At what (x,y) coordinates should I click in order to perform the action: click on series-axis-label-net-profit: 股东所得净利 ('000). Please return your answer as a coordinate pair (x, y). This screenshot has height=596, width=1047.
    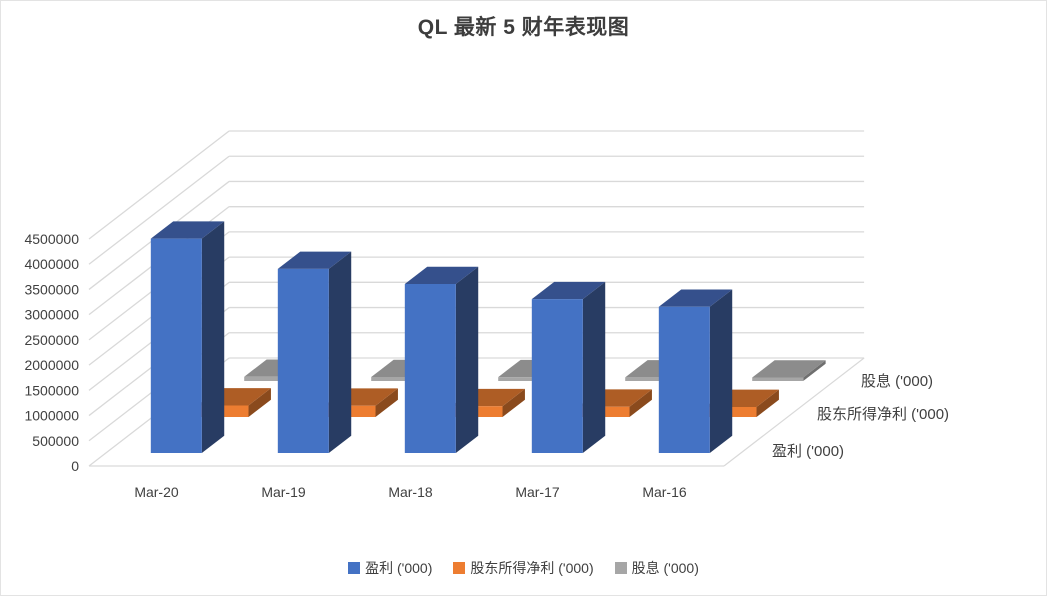
    Looking at the image, I should click on (883, 414).